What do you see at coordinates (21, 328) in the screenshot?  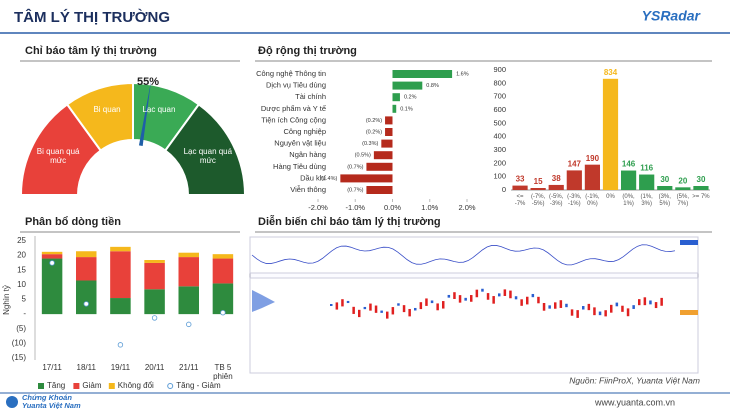 I see `y-tick-label: (5)` at bounding box center [21, 328].